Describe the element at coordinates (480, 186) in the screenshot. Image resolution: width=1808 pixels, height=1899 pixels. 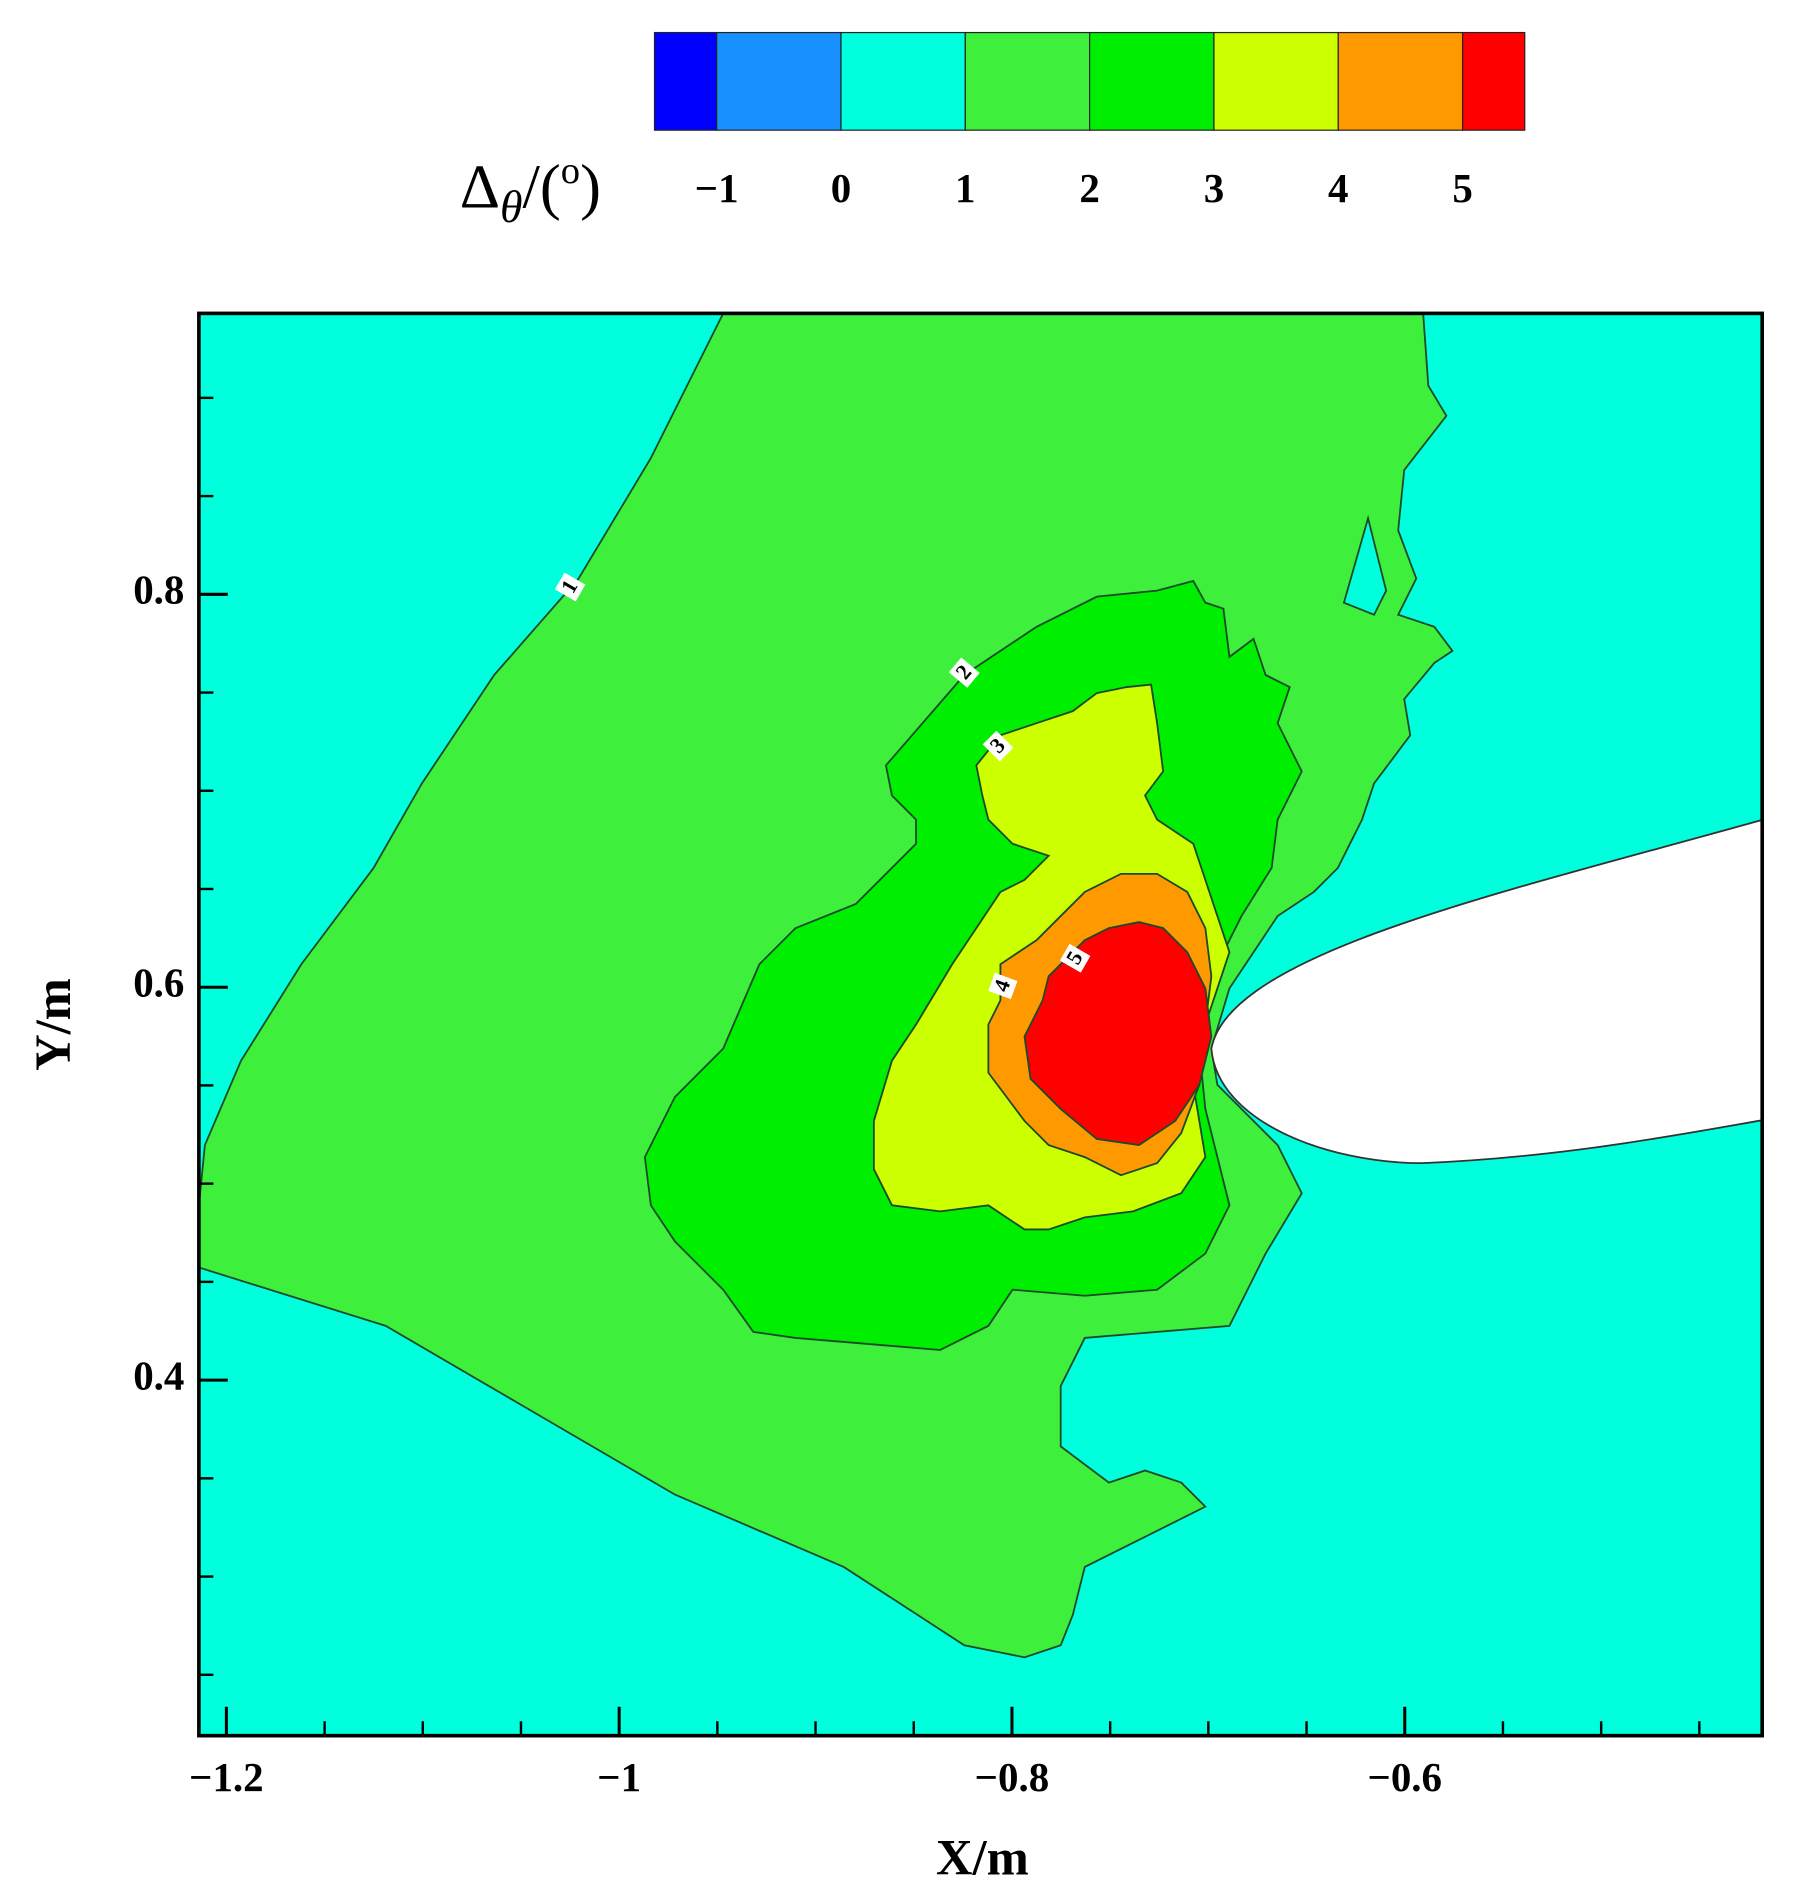
I see `colorbar-label-part: Δ` at that location.